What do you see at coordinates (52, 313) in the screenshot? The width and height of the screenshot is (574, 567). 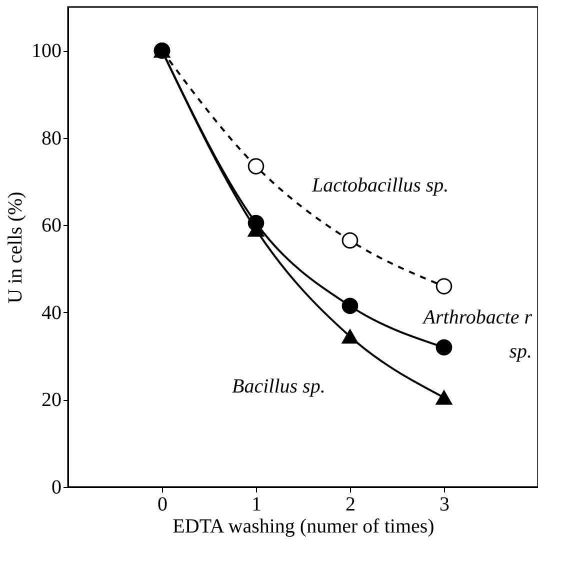 I see `y-tick-label: 40` at bounding box center [52, 313].